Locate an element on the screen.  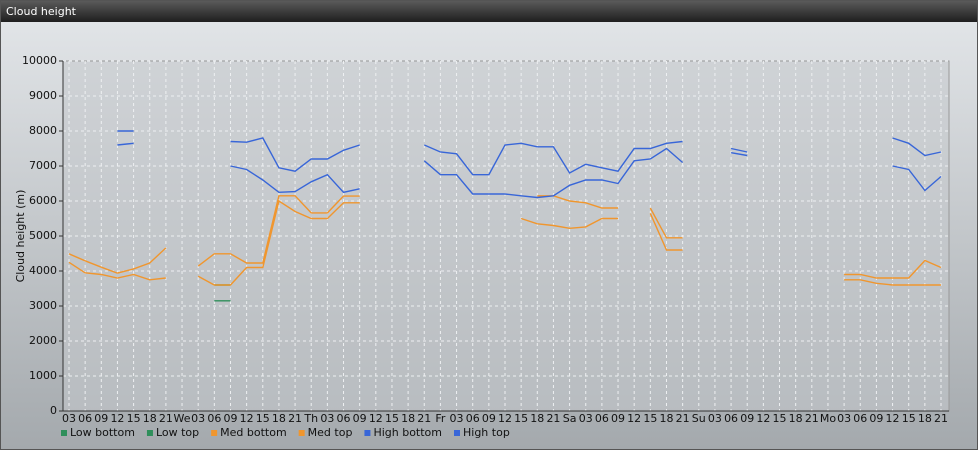
y-tick-label: 1000 is located at coordinates (43, 375).